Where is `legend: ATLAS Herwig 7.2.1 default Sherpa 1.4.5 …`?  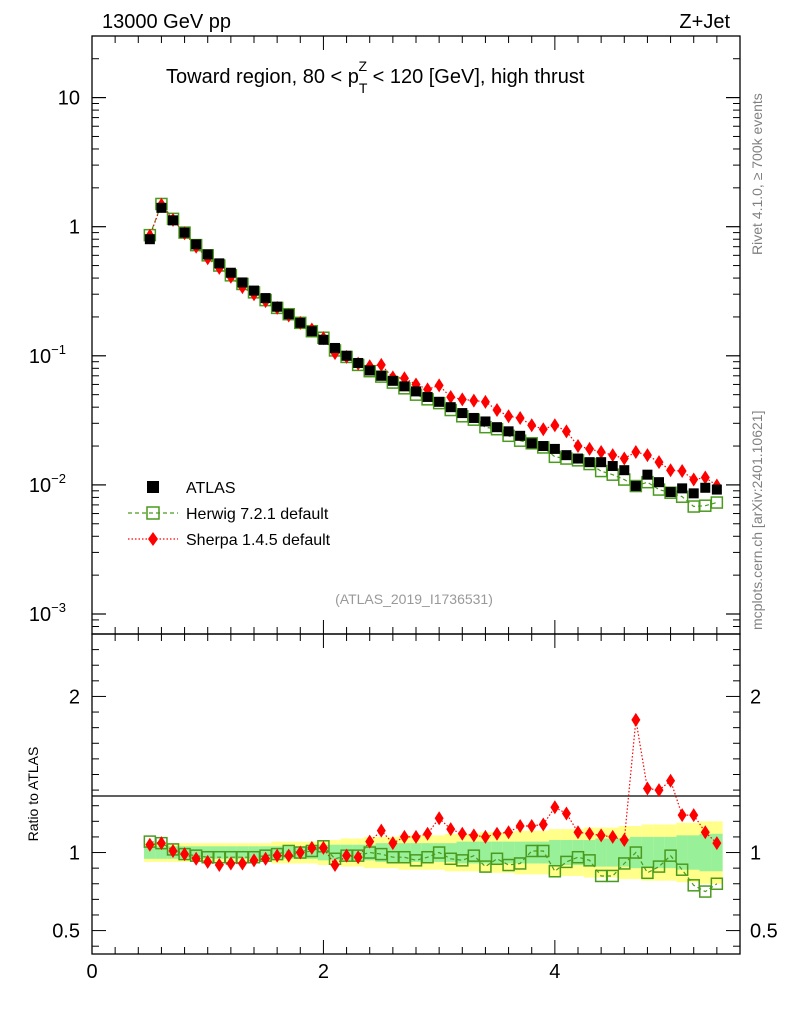
legend: ATLAS Herwig 7.2.1 default Sherpa 1.4.5 … is located at coordinates (229, 514).